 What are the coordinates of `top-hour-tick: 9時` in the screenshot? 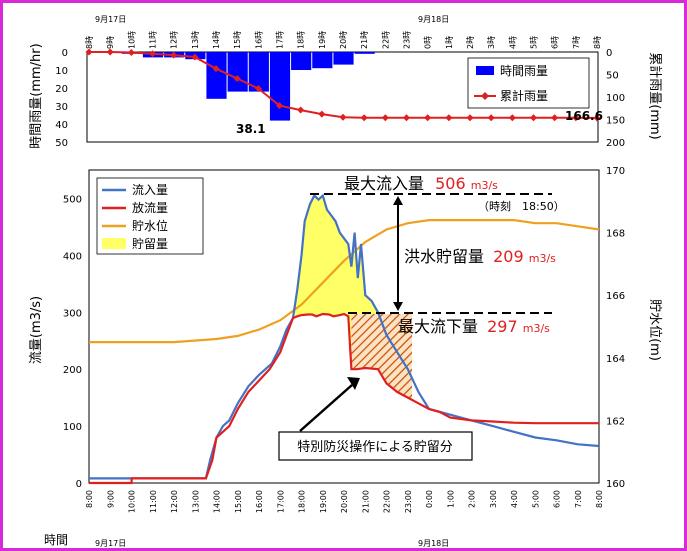 It's located at (110, 42).